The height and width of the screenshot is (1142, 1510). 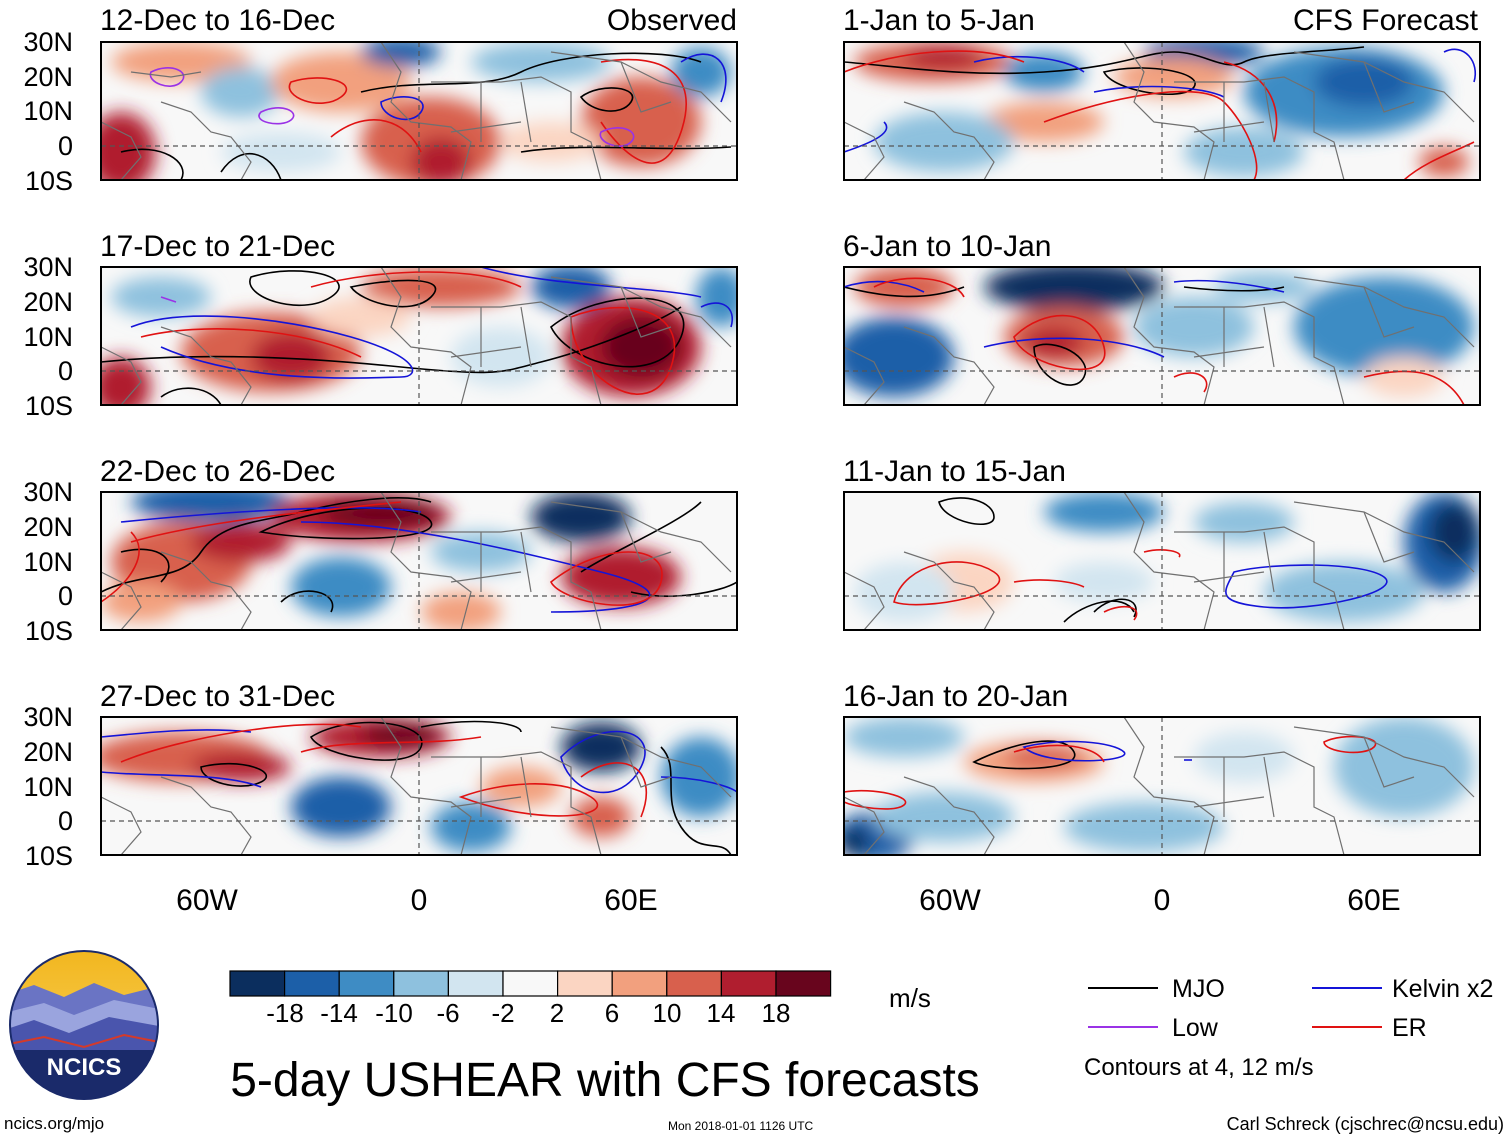 I want to click on period-label-fc-3: 11-Jan to 15-Jan, so click(x=954, y=471).